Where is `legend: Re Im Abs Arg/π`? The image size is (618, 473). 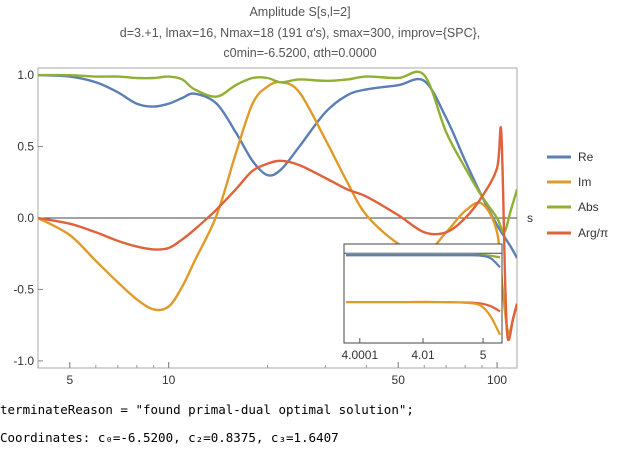
legend: Re Im Abs Arg/π is located at coordinates (577, 195).